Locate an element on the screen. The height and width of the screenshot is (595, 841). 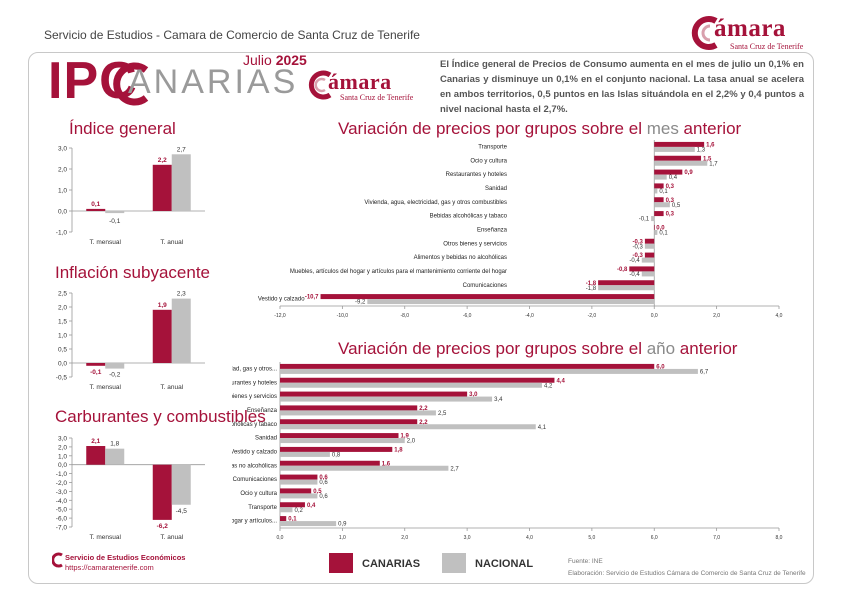
data-label: 3,0 is located at coordinates (473, 395).